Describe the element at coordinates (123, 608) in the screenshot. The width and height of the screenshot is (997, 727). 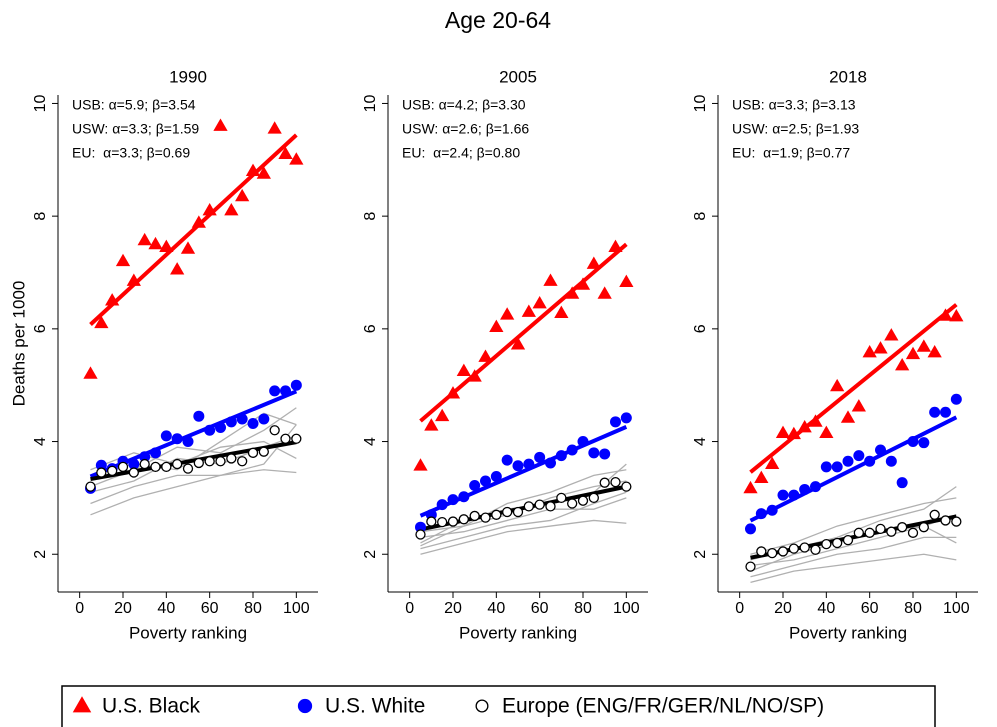
I see `x-tick-label: 20` at that location.